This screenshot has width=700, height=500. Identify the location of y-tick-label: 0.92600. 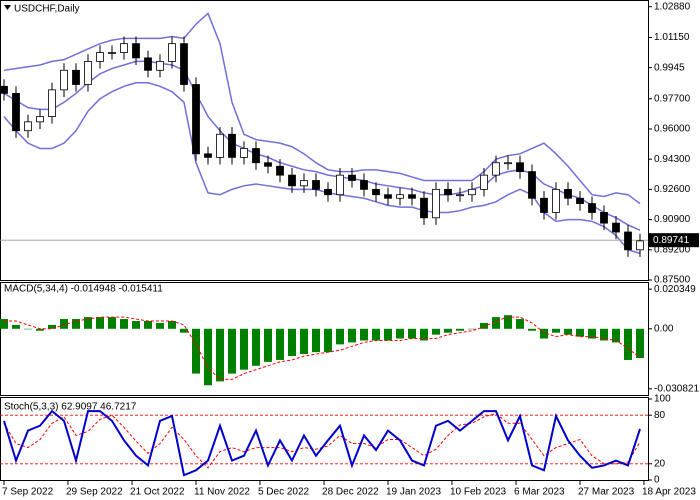
(672, 189).